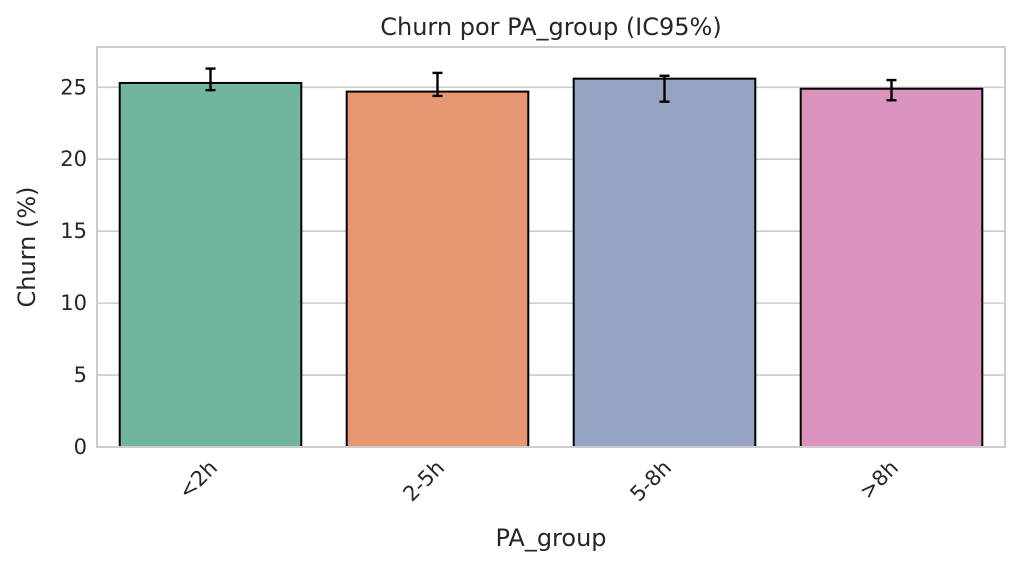 This screenshot has width=1019, height=568. What do you see at coordinates (550, 27) in the screenshot?
I see `chart-title: Churn por PA_group (IC95%)` at bounding box center [550, 27].